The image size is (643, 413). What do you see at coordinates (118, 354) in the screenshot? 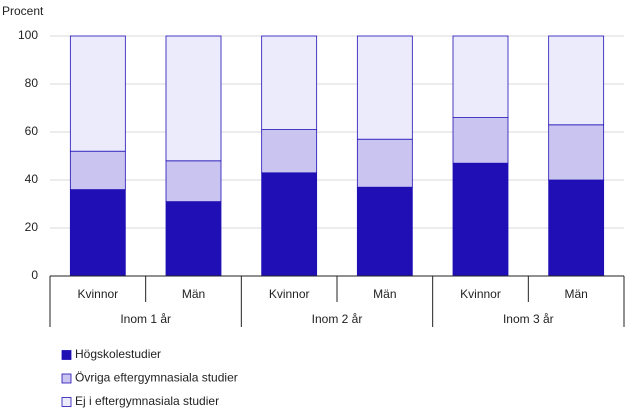
I see `legend-label: Högskolestudier` at bounding box center [118, 354].